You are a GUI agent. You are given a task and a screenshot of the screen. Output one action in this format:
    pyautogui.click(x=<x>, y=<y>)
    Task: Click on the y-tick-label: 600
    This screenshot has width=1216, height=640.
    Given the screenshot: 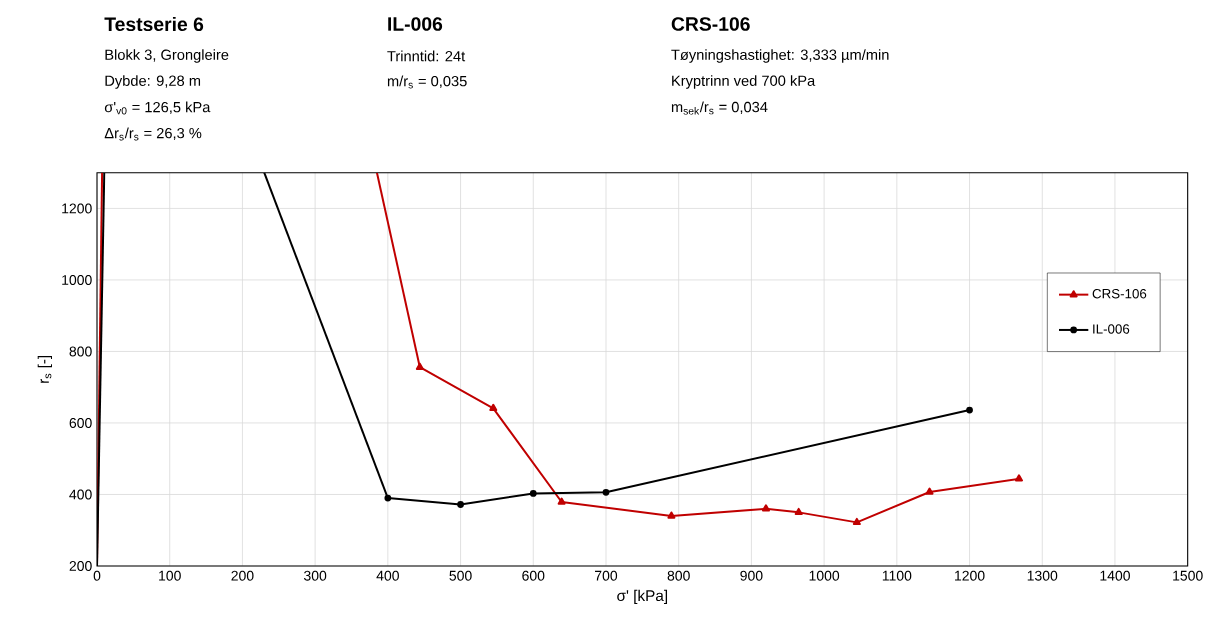 What is the action you would take?
    pyautogui.click(x=80, y=423)
    